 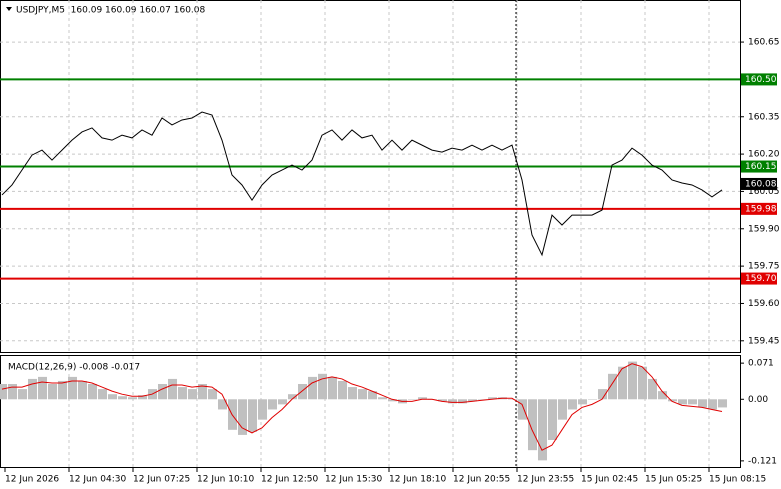 I want to click on dropdown-icon, so click(x=9, y=9).